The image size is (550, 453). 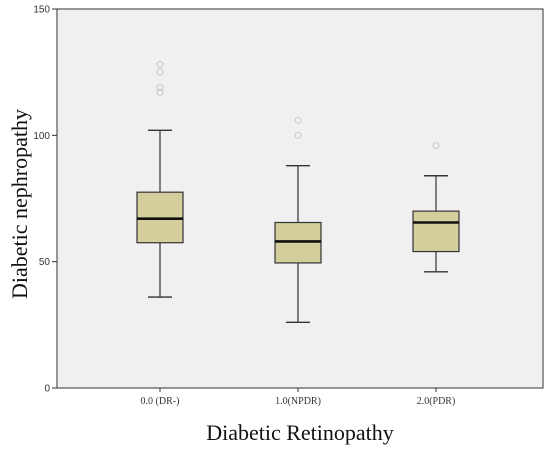 I want to click on x-axis: 0.0 (DR-) 1.0(NPDR) 2.0(PDR), so click(x=298, y=397).